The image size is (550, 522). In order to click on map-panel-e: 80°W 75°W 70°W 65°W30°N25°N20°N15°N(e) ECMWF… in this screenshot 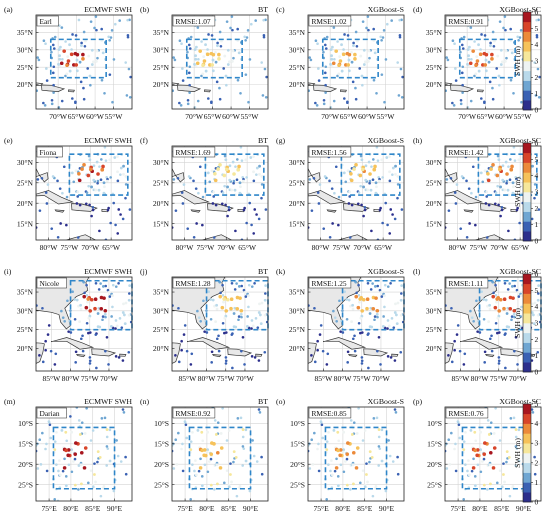, I will do `click(68, 194)`.